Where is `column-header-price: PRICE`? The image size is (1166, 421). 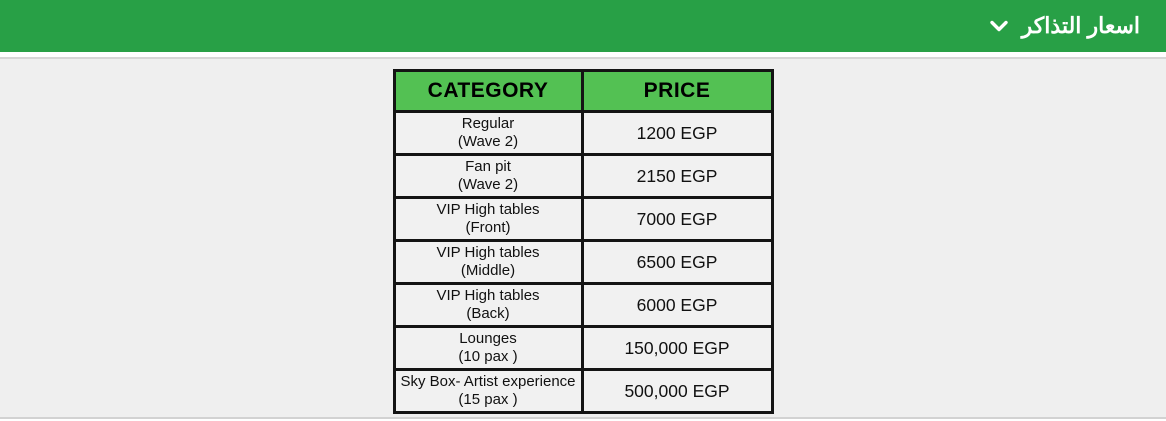
column-header-price: PRICE is located at coordinates (677, 91).